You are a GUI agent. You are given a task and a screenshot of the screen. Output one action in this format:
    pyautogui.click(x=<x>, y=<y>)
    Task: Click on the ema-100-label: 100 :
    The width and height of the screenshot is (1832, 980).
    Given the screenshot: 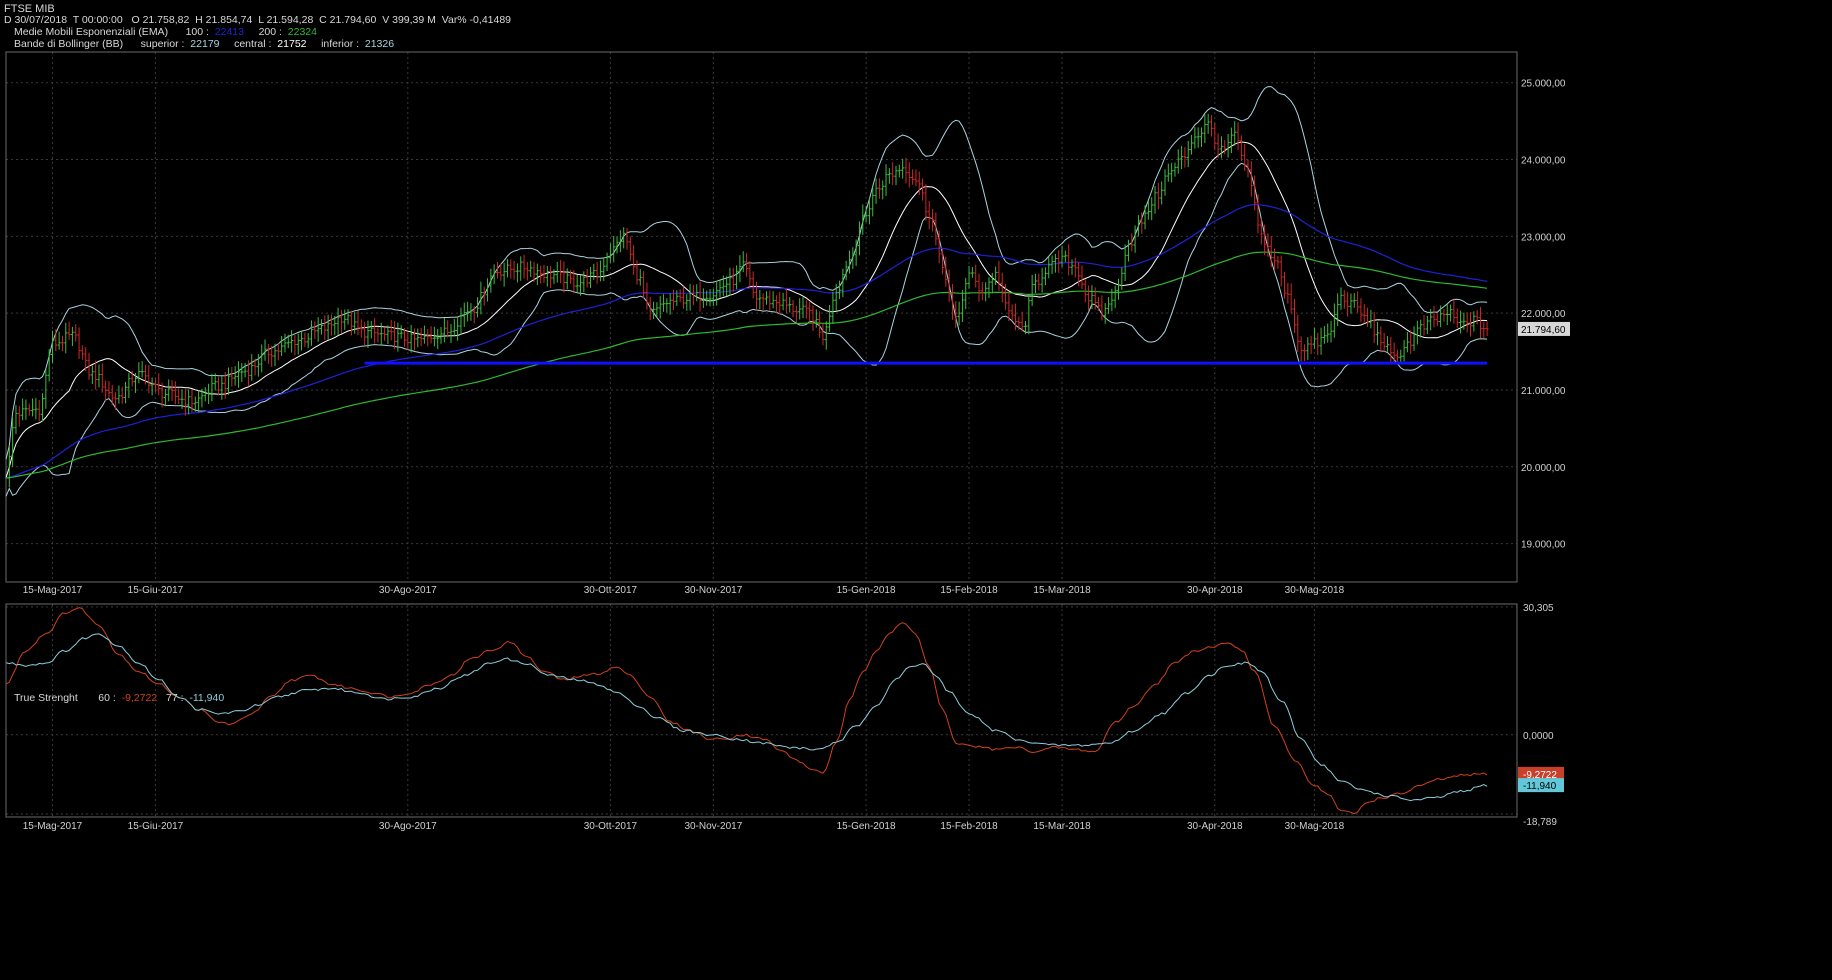 What is the action you would take?
    pyautogui.click(x=197, y=32)
    